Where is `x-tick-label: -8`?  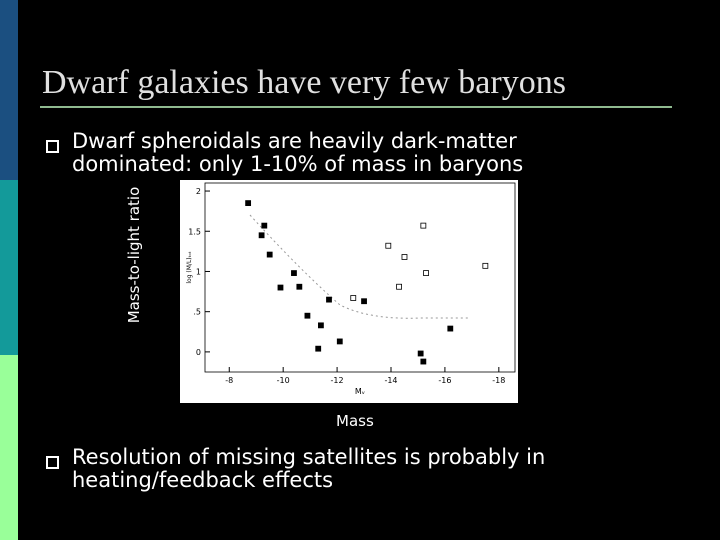 x-tick-label: -8 is located at coordinates (229, 380).